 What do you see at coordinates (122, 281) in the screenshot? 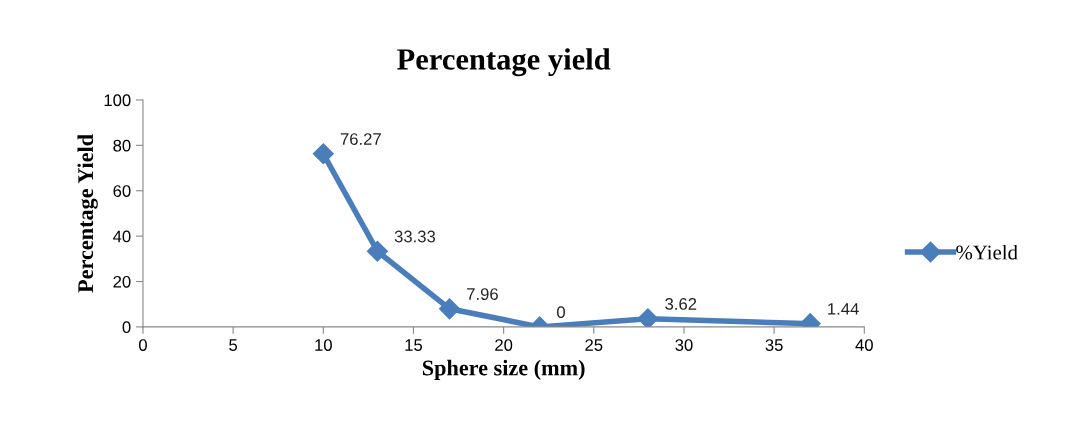
I see `y-tick-label: 20` at bounding box center [122, 281].